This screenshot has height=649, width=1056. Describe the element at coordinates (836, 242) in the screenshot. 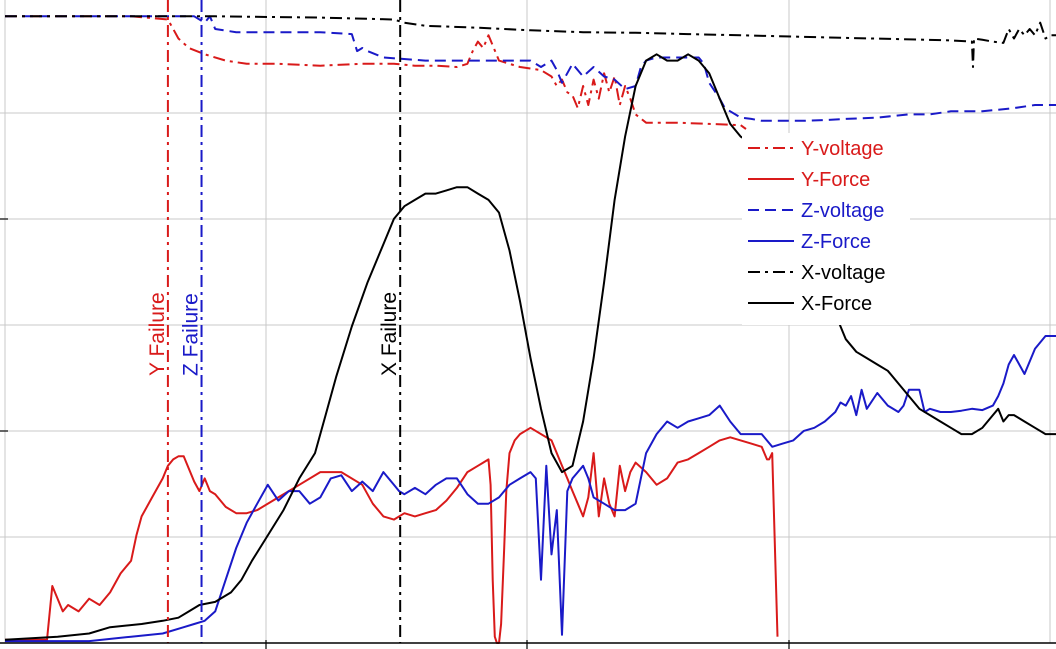

I see `legend-label-3: Z-Force` at that location.